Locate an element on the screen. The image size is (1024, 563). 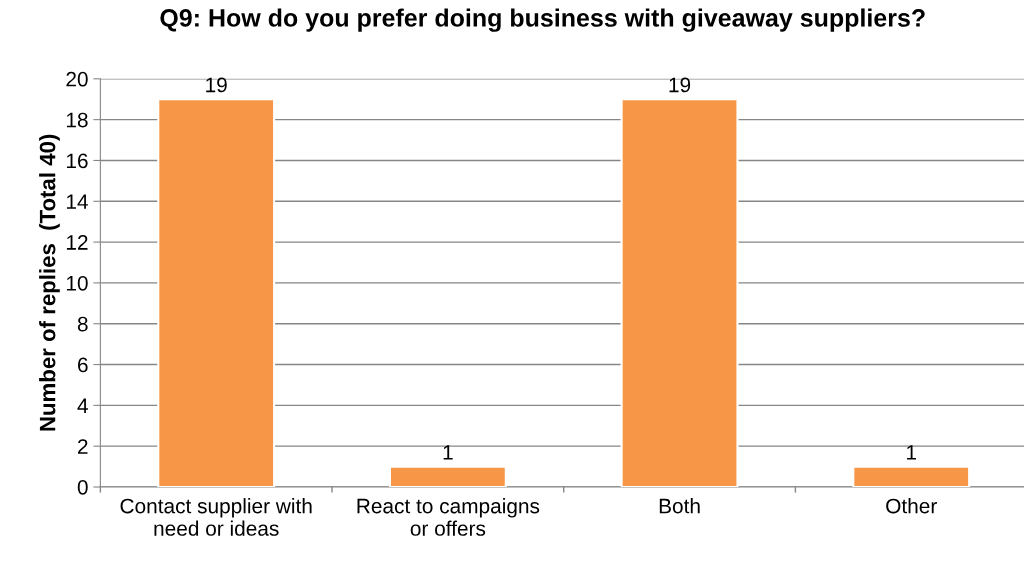
y-tick-label: 0 is located at coordinates (82, 487).